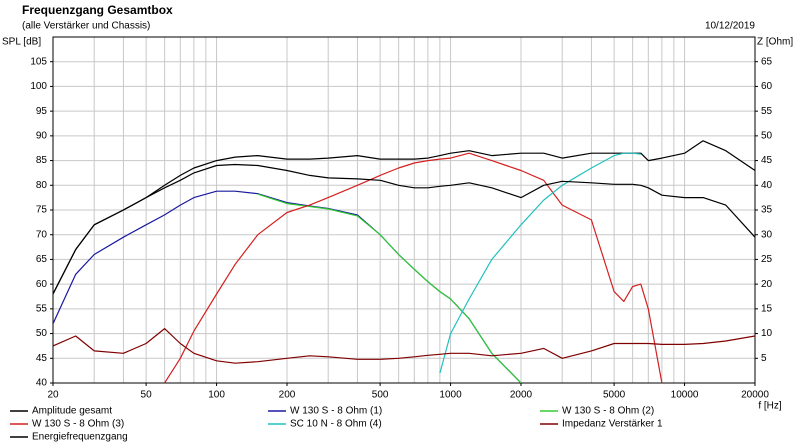  What do you see at coordinates (764, 358) in the screenshot?
I see `y2-tick-label: 5` at bounding box center [764, 358].